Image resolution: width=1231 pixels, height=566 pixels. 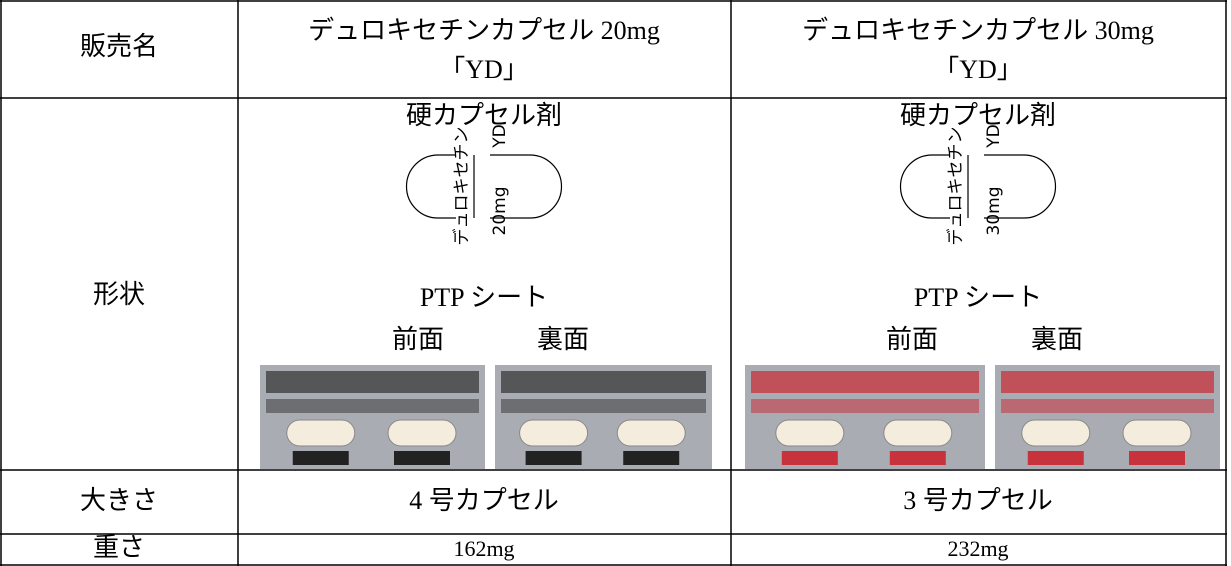 I want to click on product-name: デュロキセチンカプセル 20mg, so click(x=484, y=30).